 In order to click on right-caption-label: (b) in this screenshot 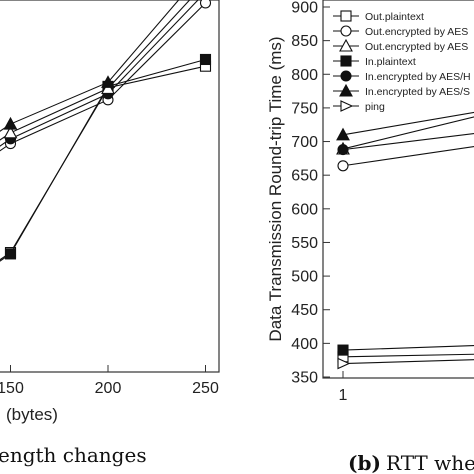, I will do `click(364, 462)`.